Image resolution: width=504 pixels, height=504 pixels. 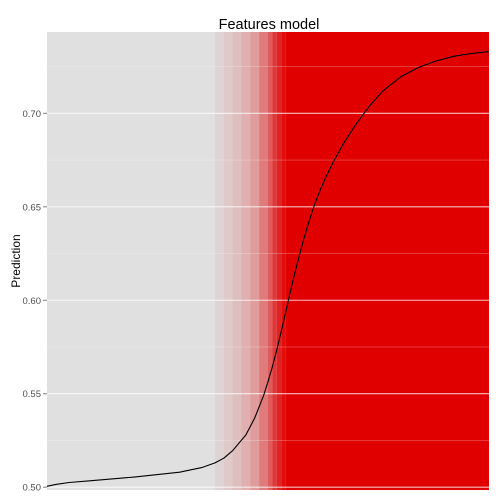 I want to click on y-tick-label: 0.65, so click(x=32, y=207).